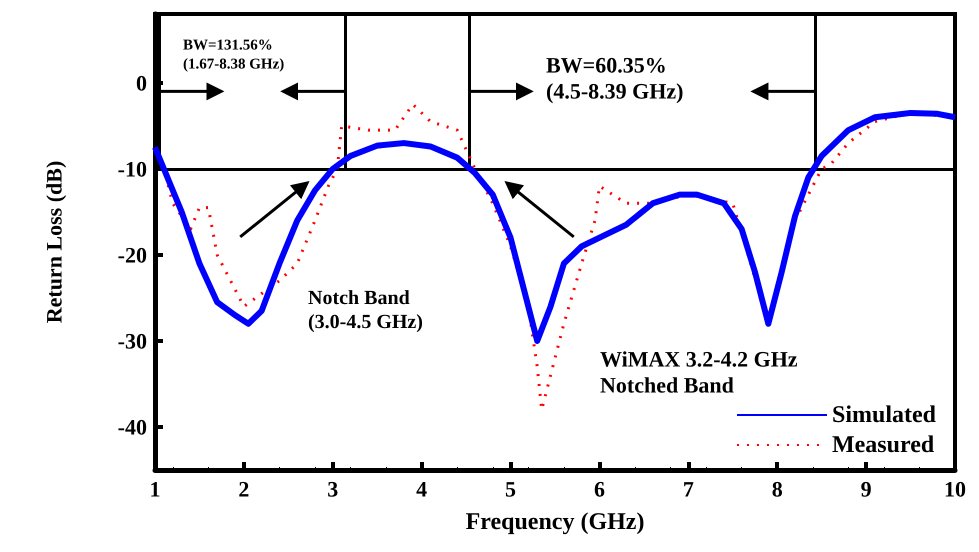  What do you see at coordinates (599, 489) in the screenshot?
I see `x-tick-label: 6` at bounding box center [599, 489].